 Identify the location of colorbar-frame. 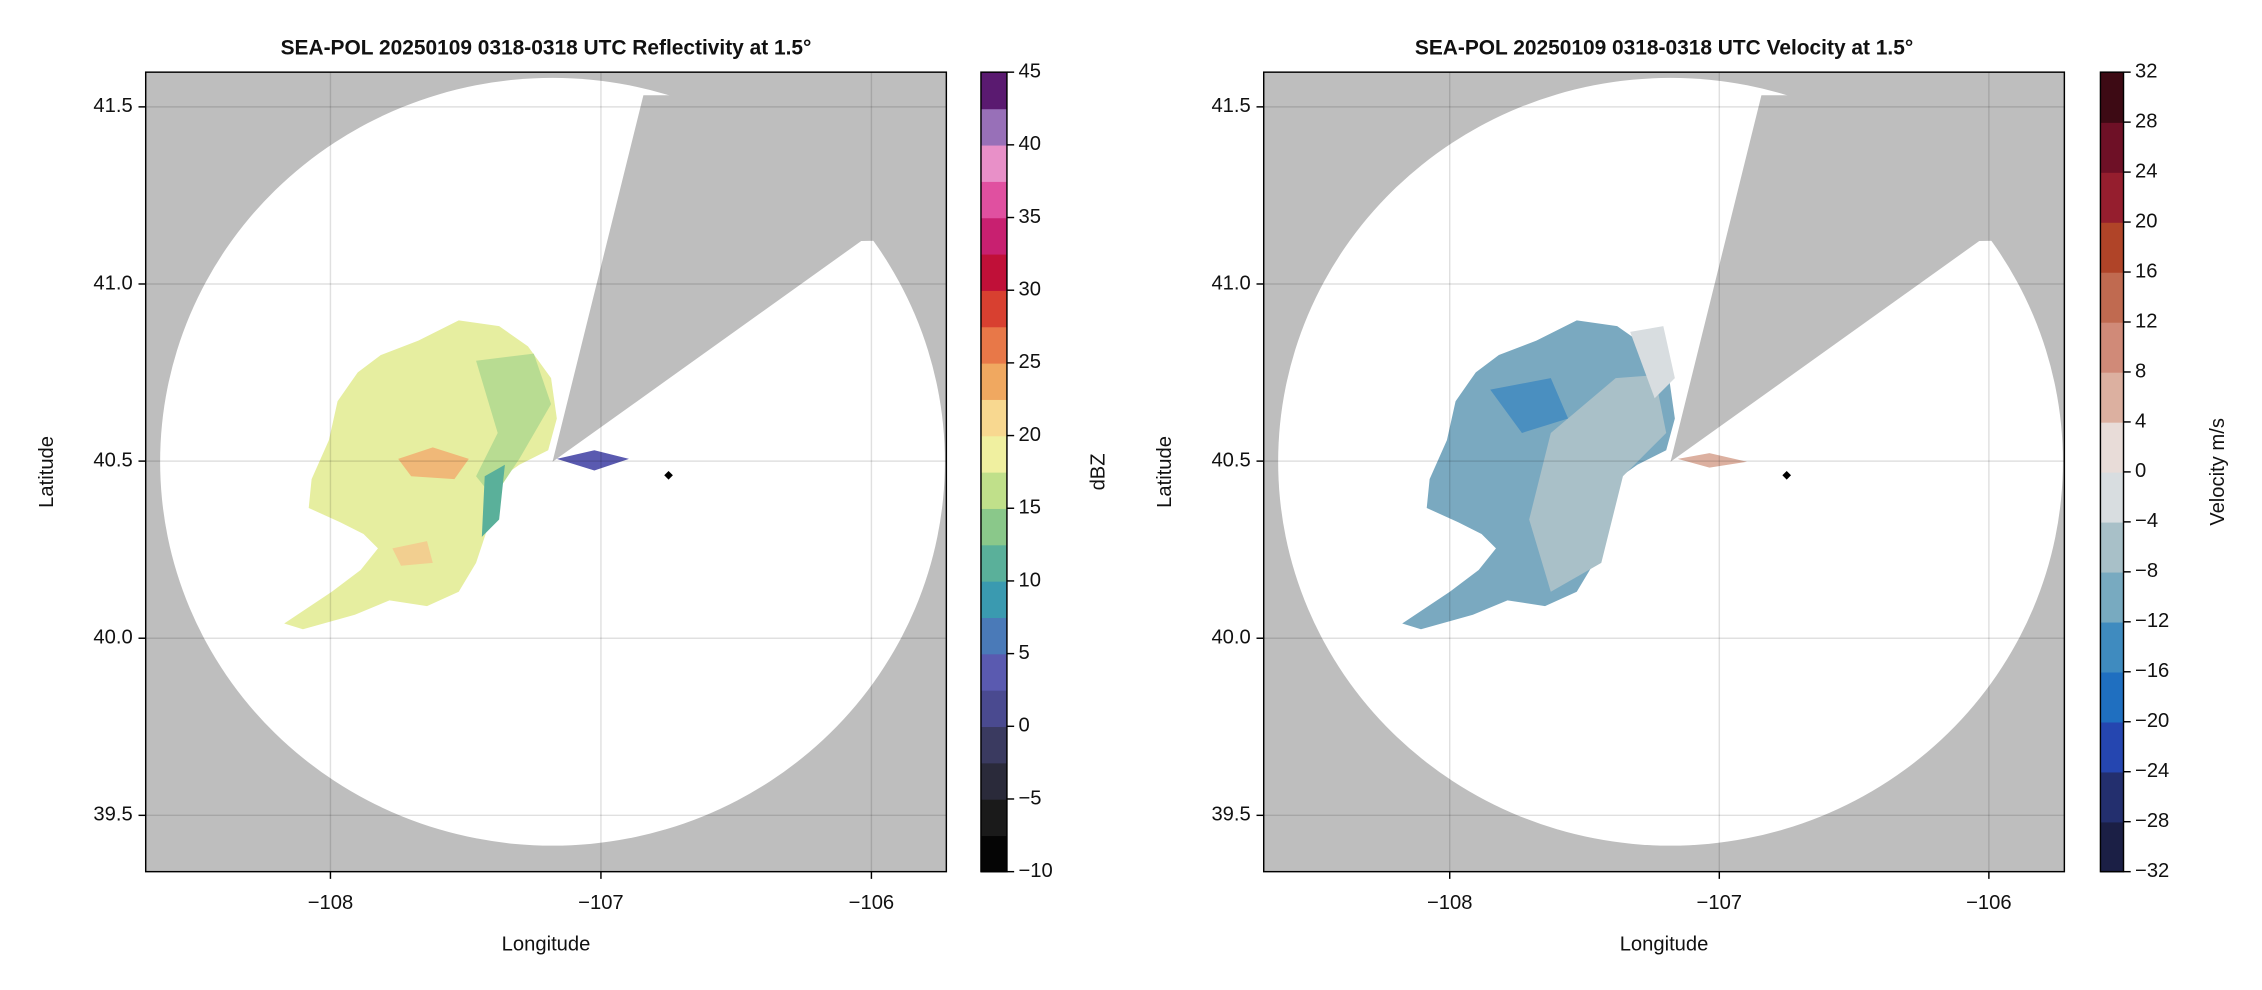
(994, 472).